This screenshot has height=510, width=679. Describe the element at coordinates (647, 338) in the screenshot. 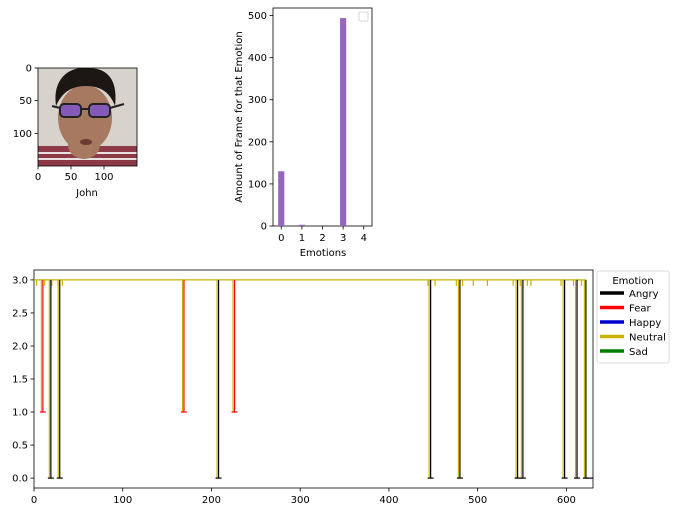

I see `legend-label: Neutral` at that location.